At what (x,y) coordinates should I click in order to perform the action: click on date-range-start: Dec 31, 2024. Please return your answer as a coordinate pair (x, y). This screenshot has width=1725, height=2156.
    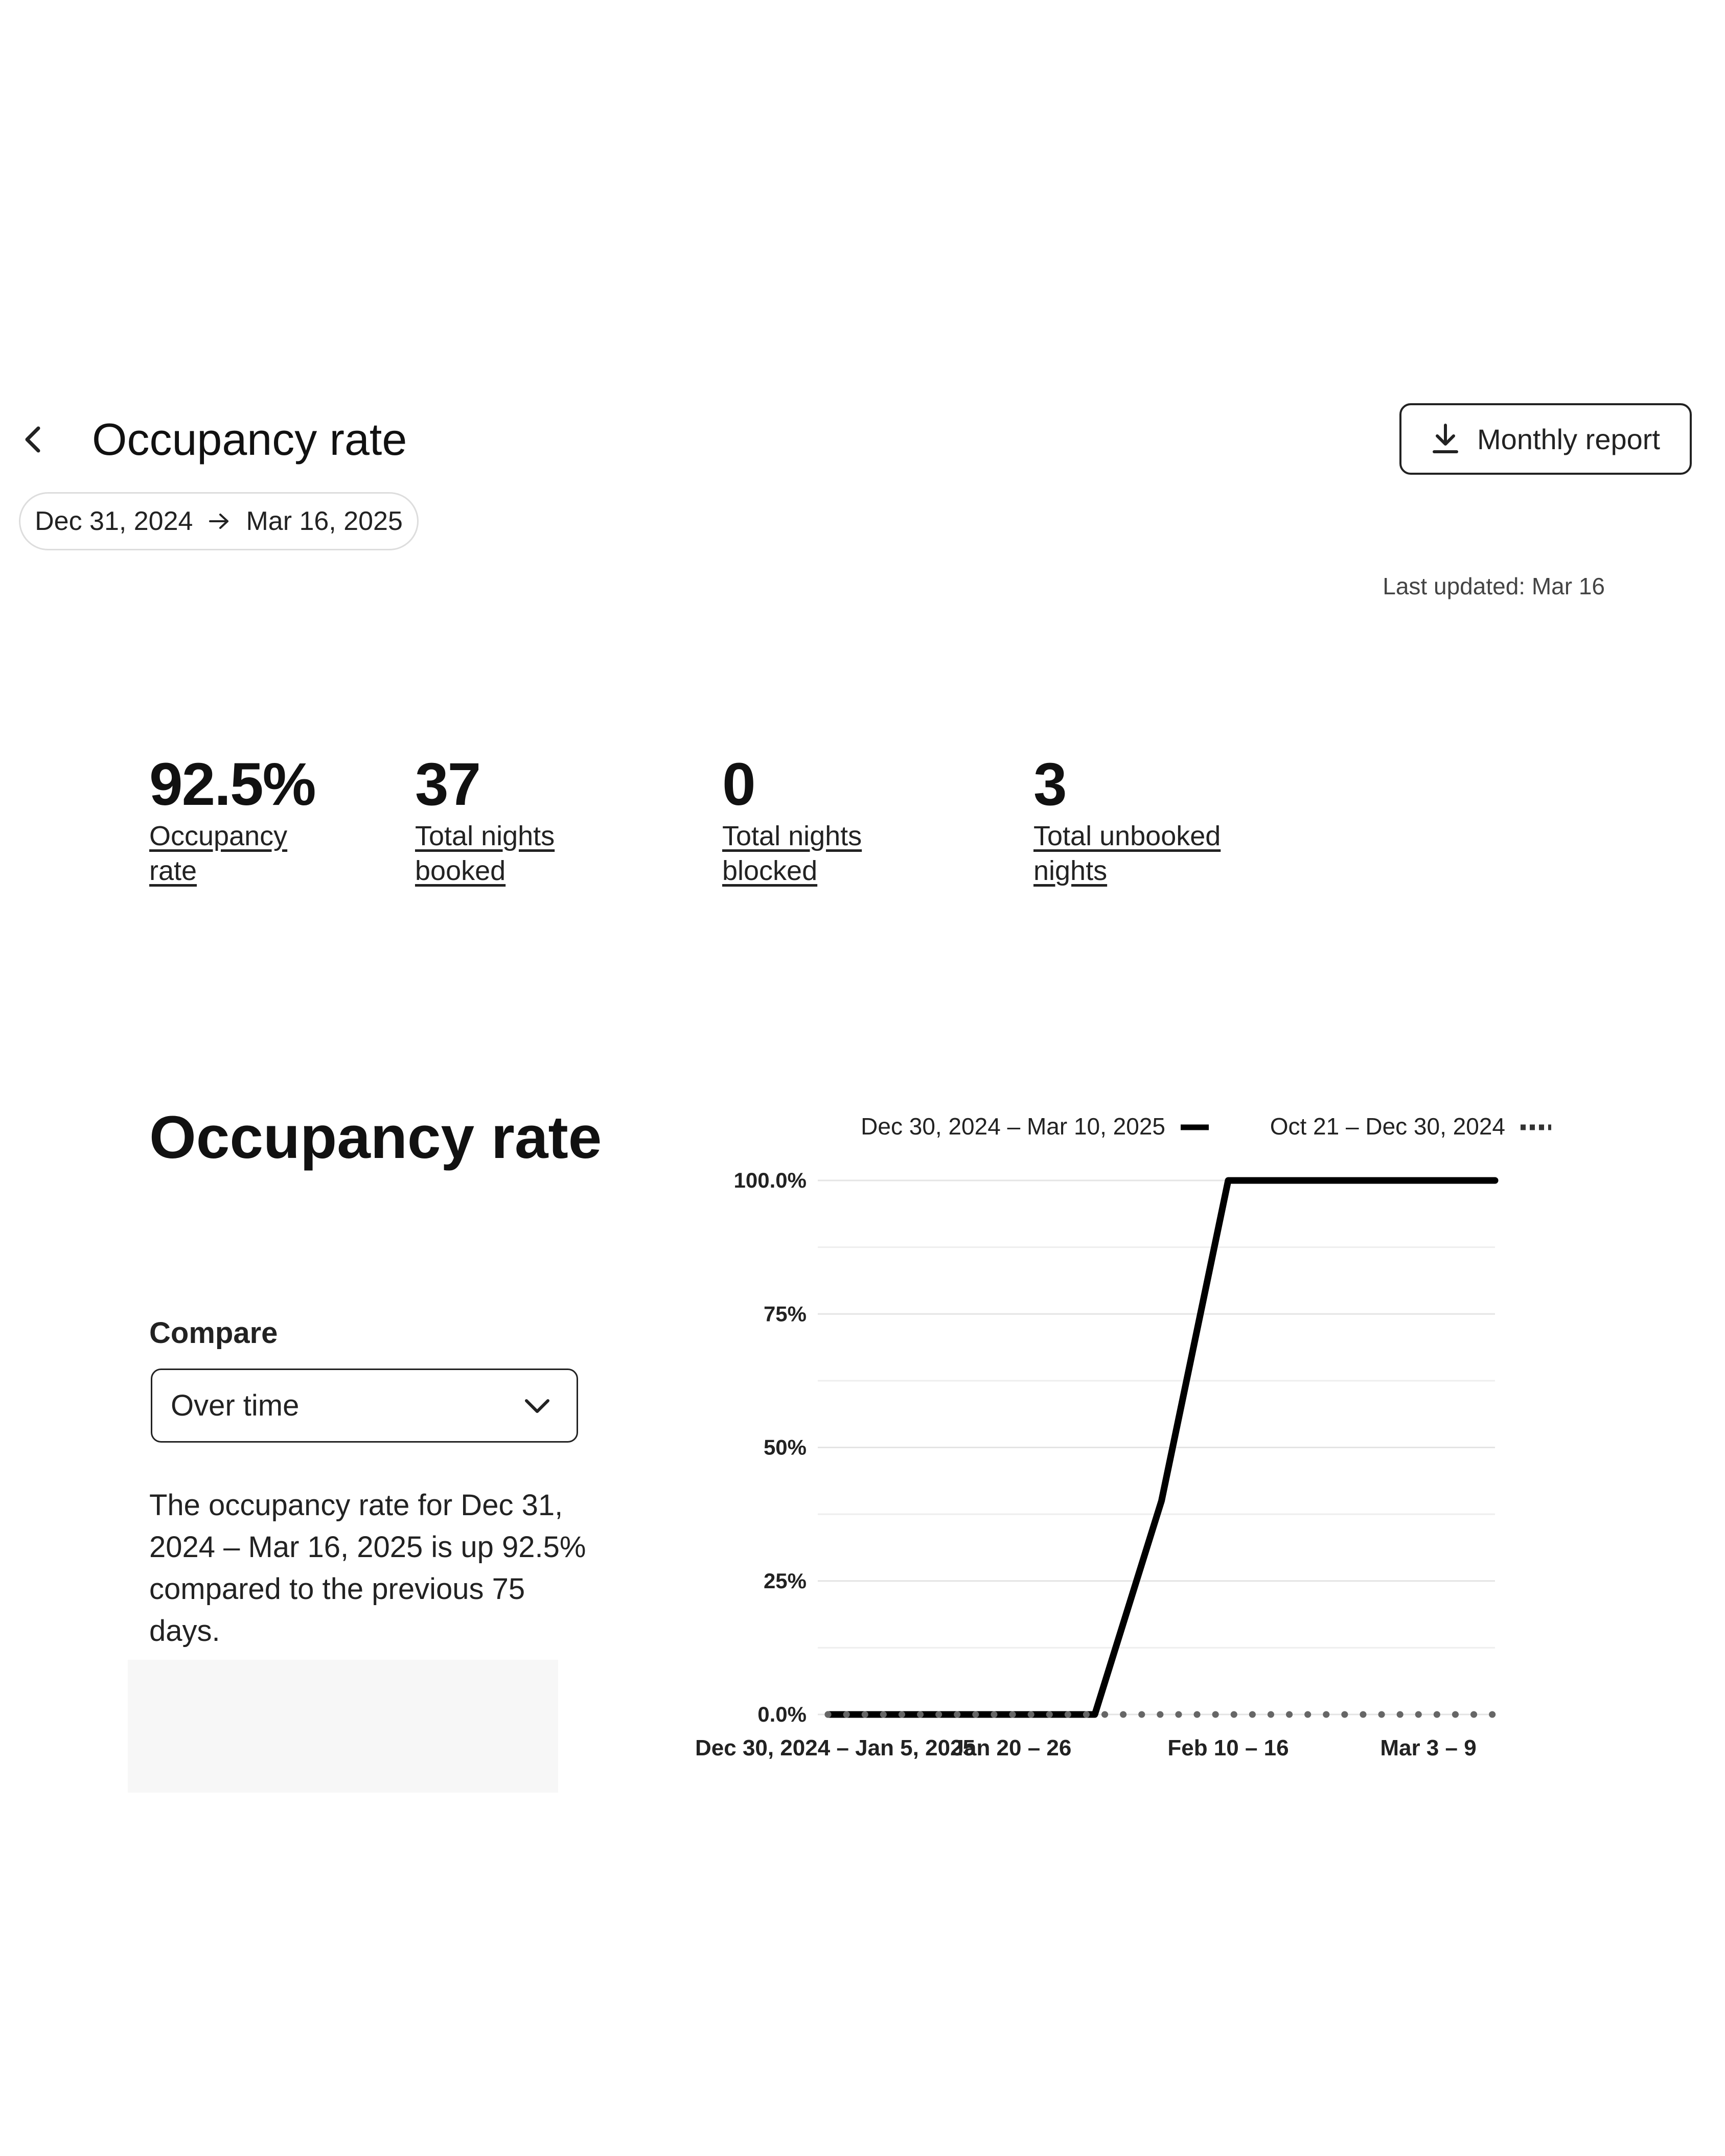
    Looking at the image, I should click on (114, 521).